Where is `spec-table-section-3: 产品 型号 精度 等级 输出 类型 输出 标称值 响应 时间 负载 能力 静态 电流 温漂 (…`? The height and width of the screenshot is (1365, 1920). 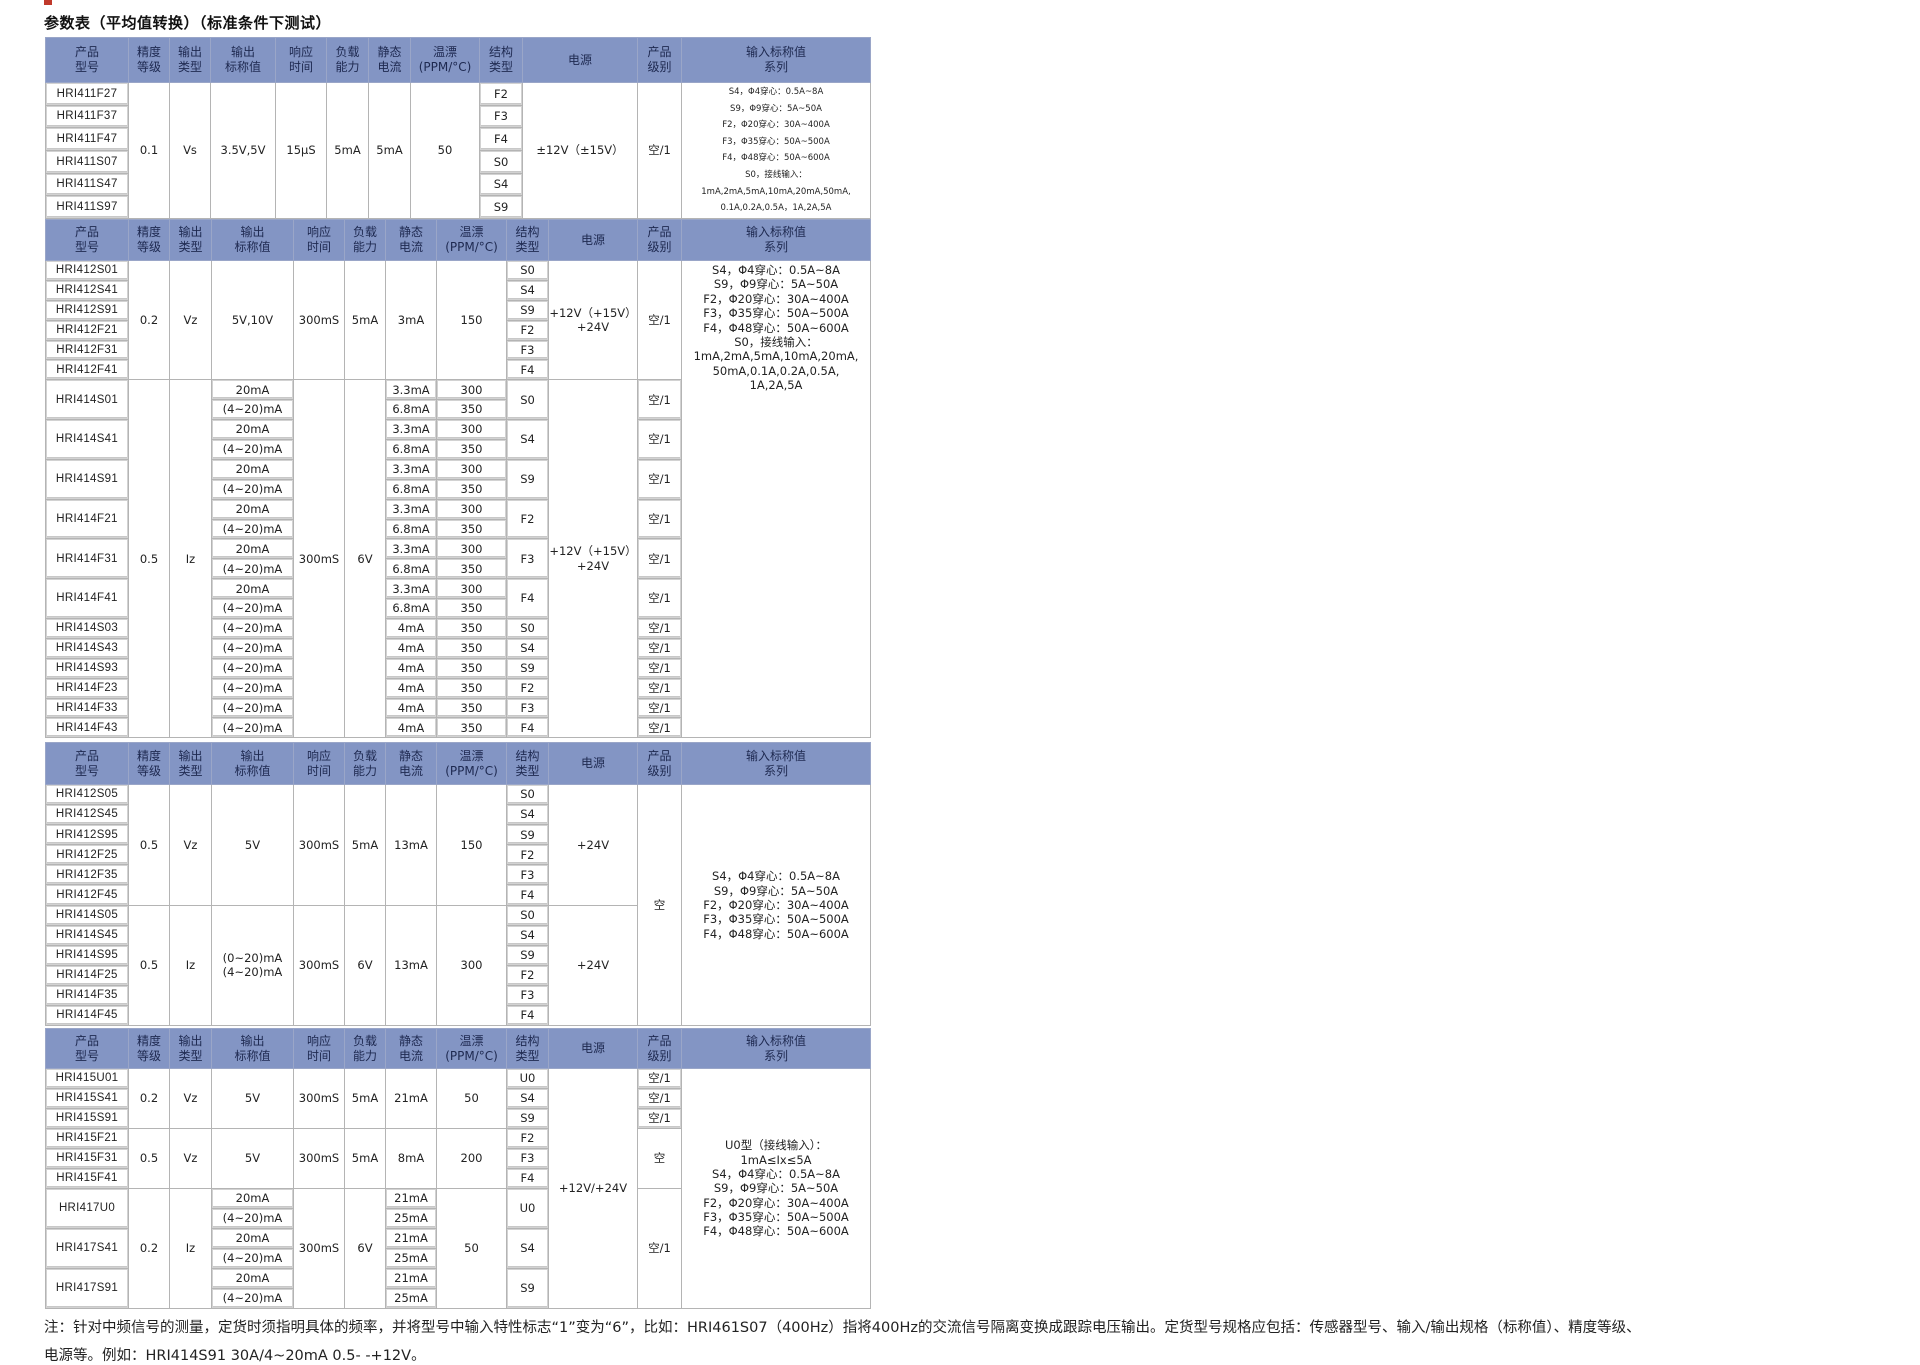
spec-table-section-3: 产品 型号 精度 等级 输出 类型 输出 标称值 响应 时间 负载 能力 静态 电流 温漂 (… is located at coordinates (458, 884).